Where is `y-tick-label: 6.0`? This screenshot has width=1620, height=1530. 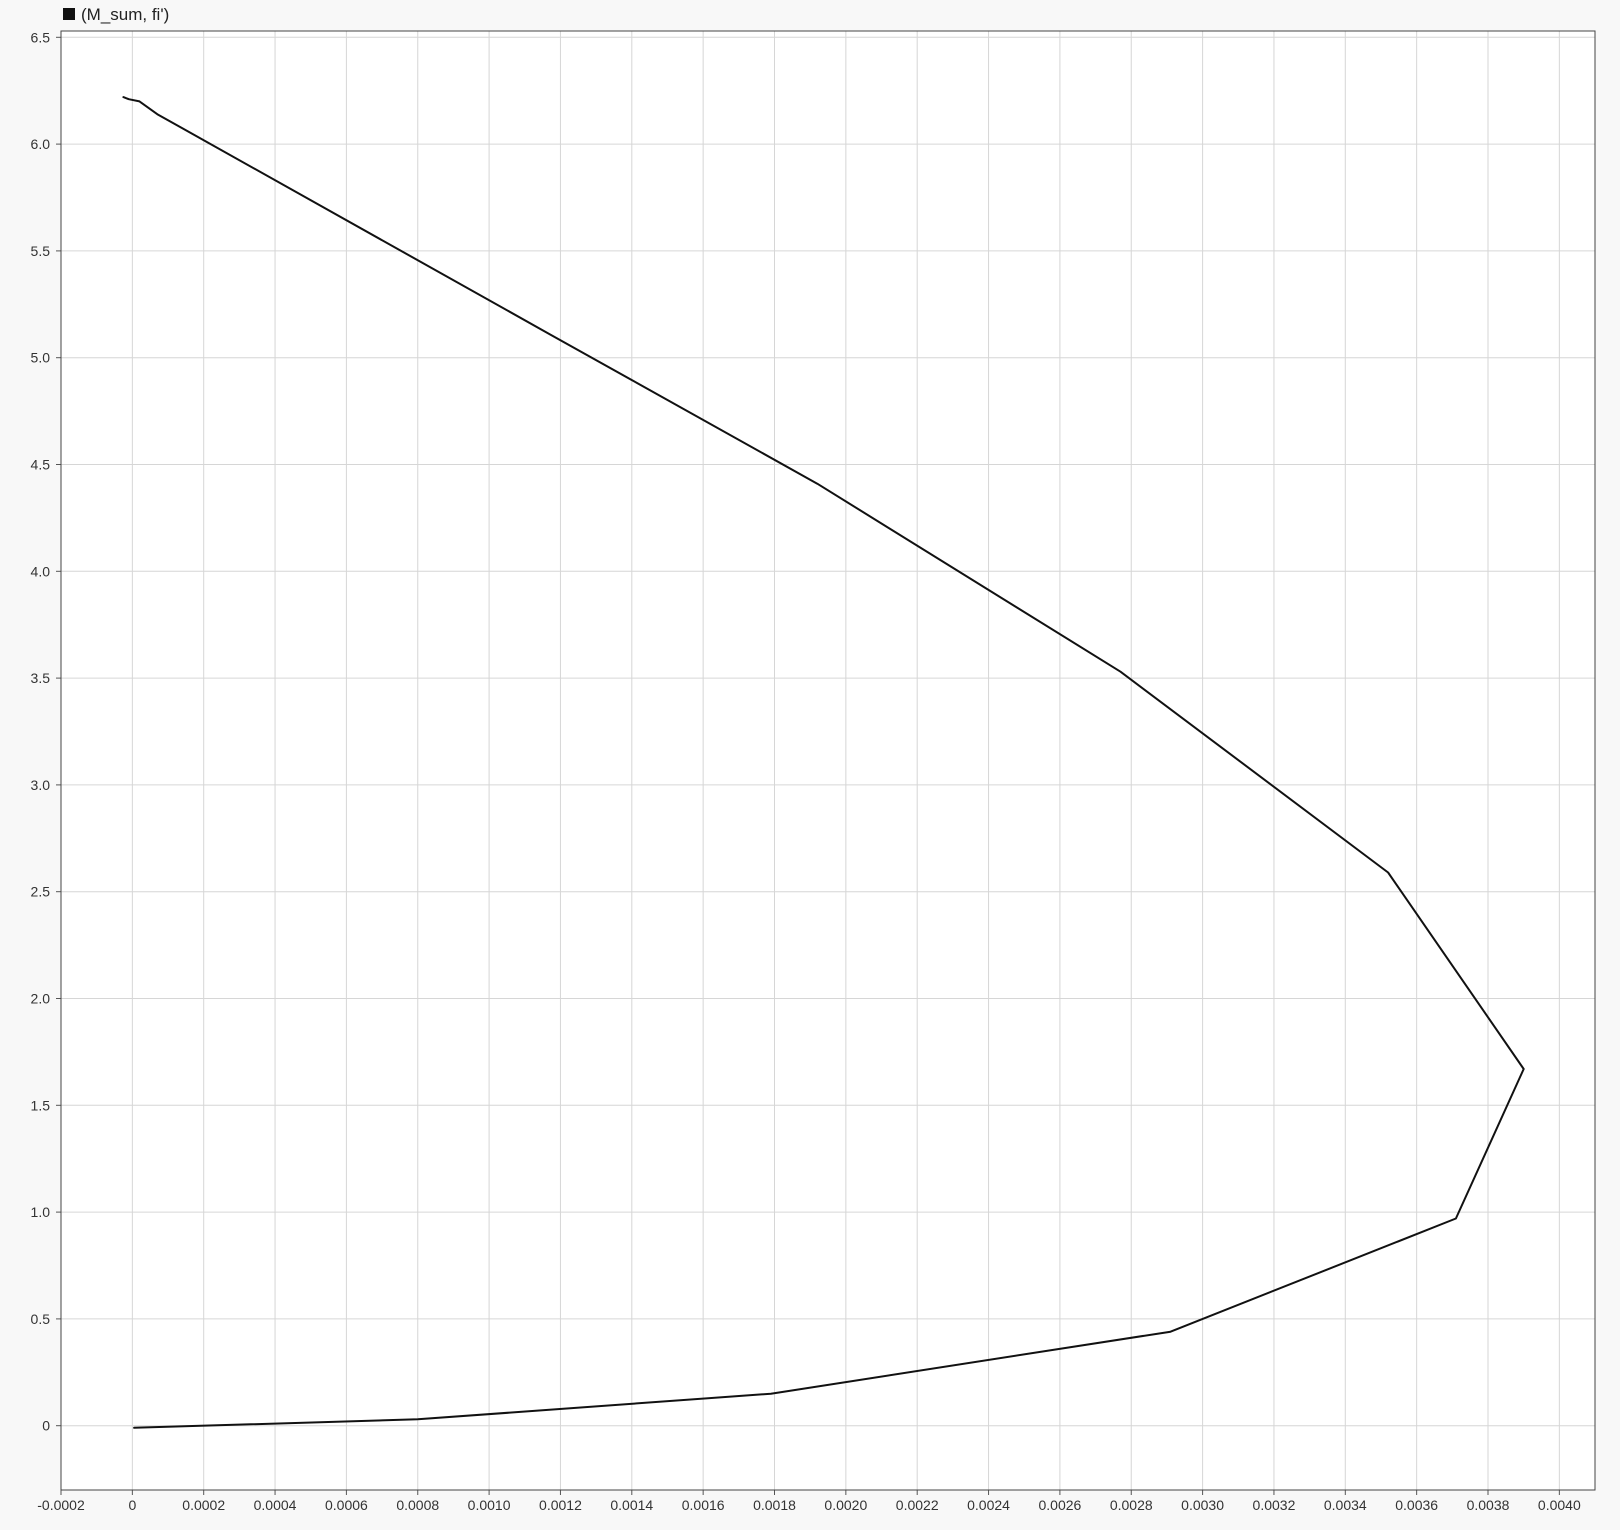 y-tick-label: 6.0 is located at coordinates (41, 144).